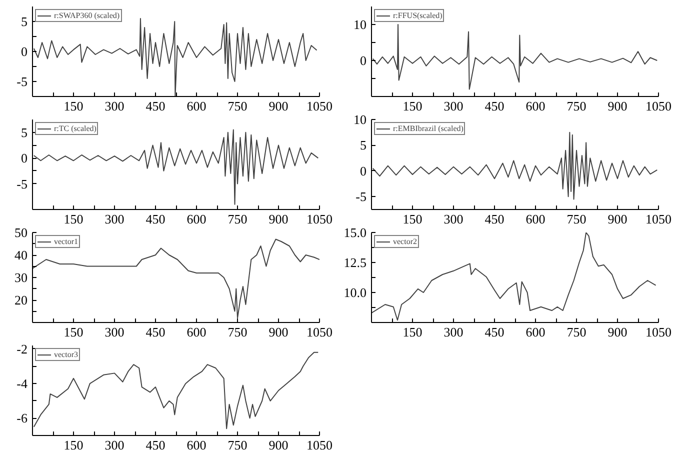  I want to click on y-tick-label: 15.0, so click(355, 232).